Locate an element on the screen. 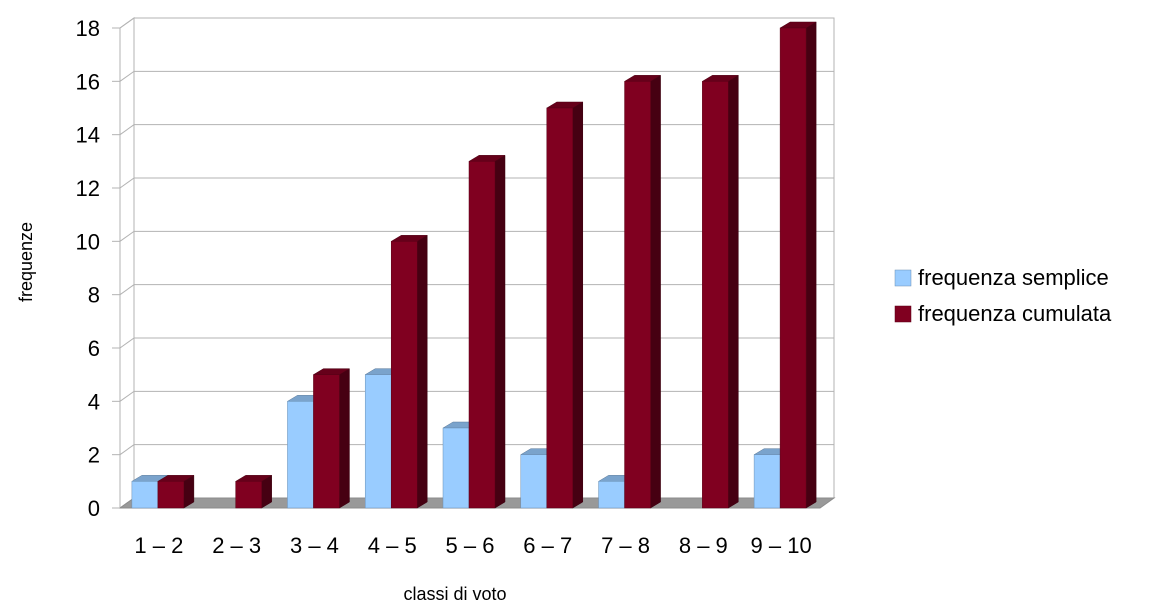 The image size is (1162, 603). legend-item-frequenza-semplice: frequenza semplice is located at coordinates (1001, 277).